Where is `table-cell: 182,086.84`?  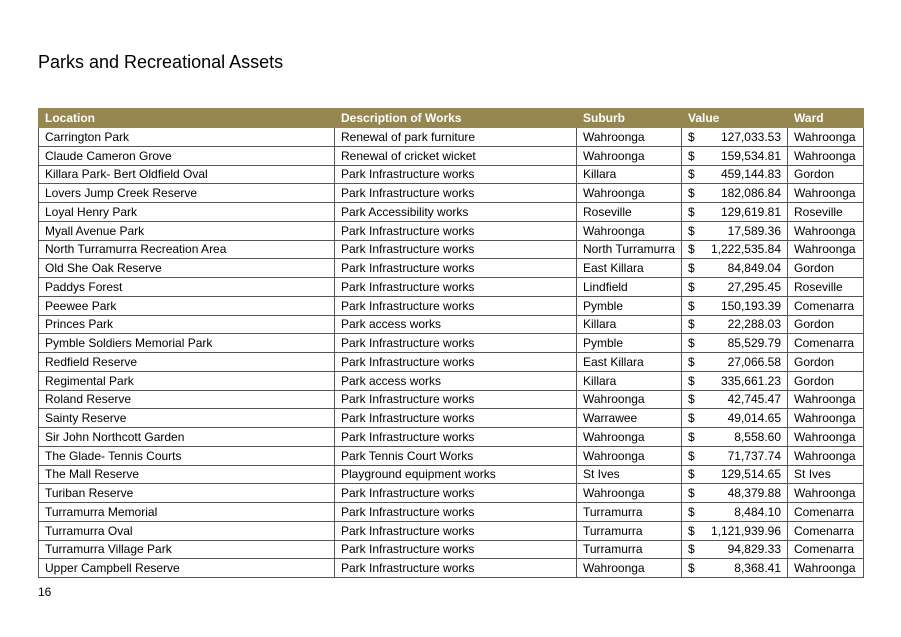
table-cell: 182,086.84 is located at coordinates (746, 193).